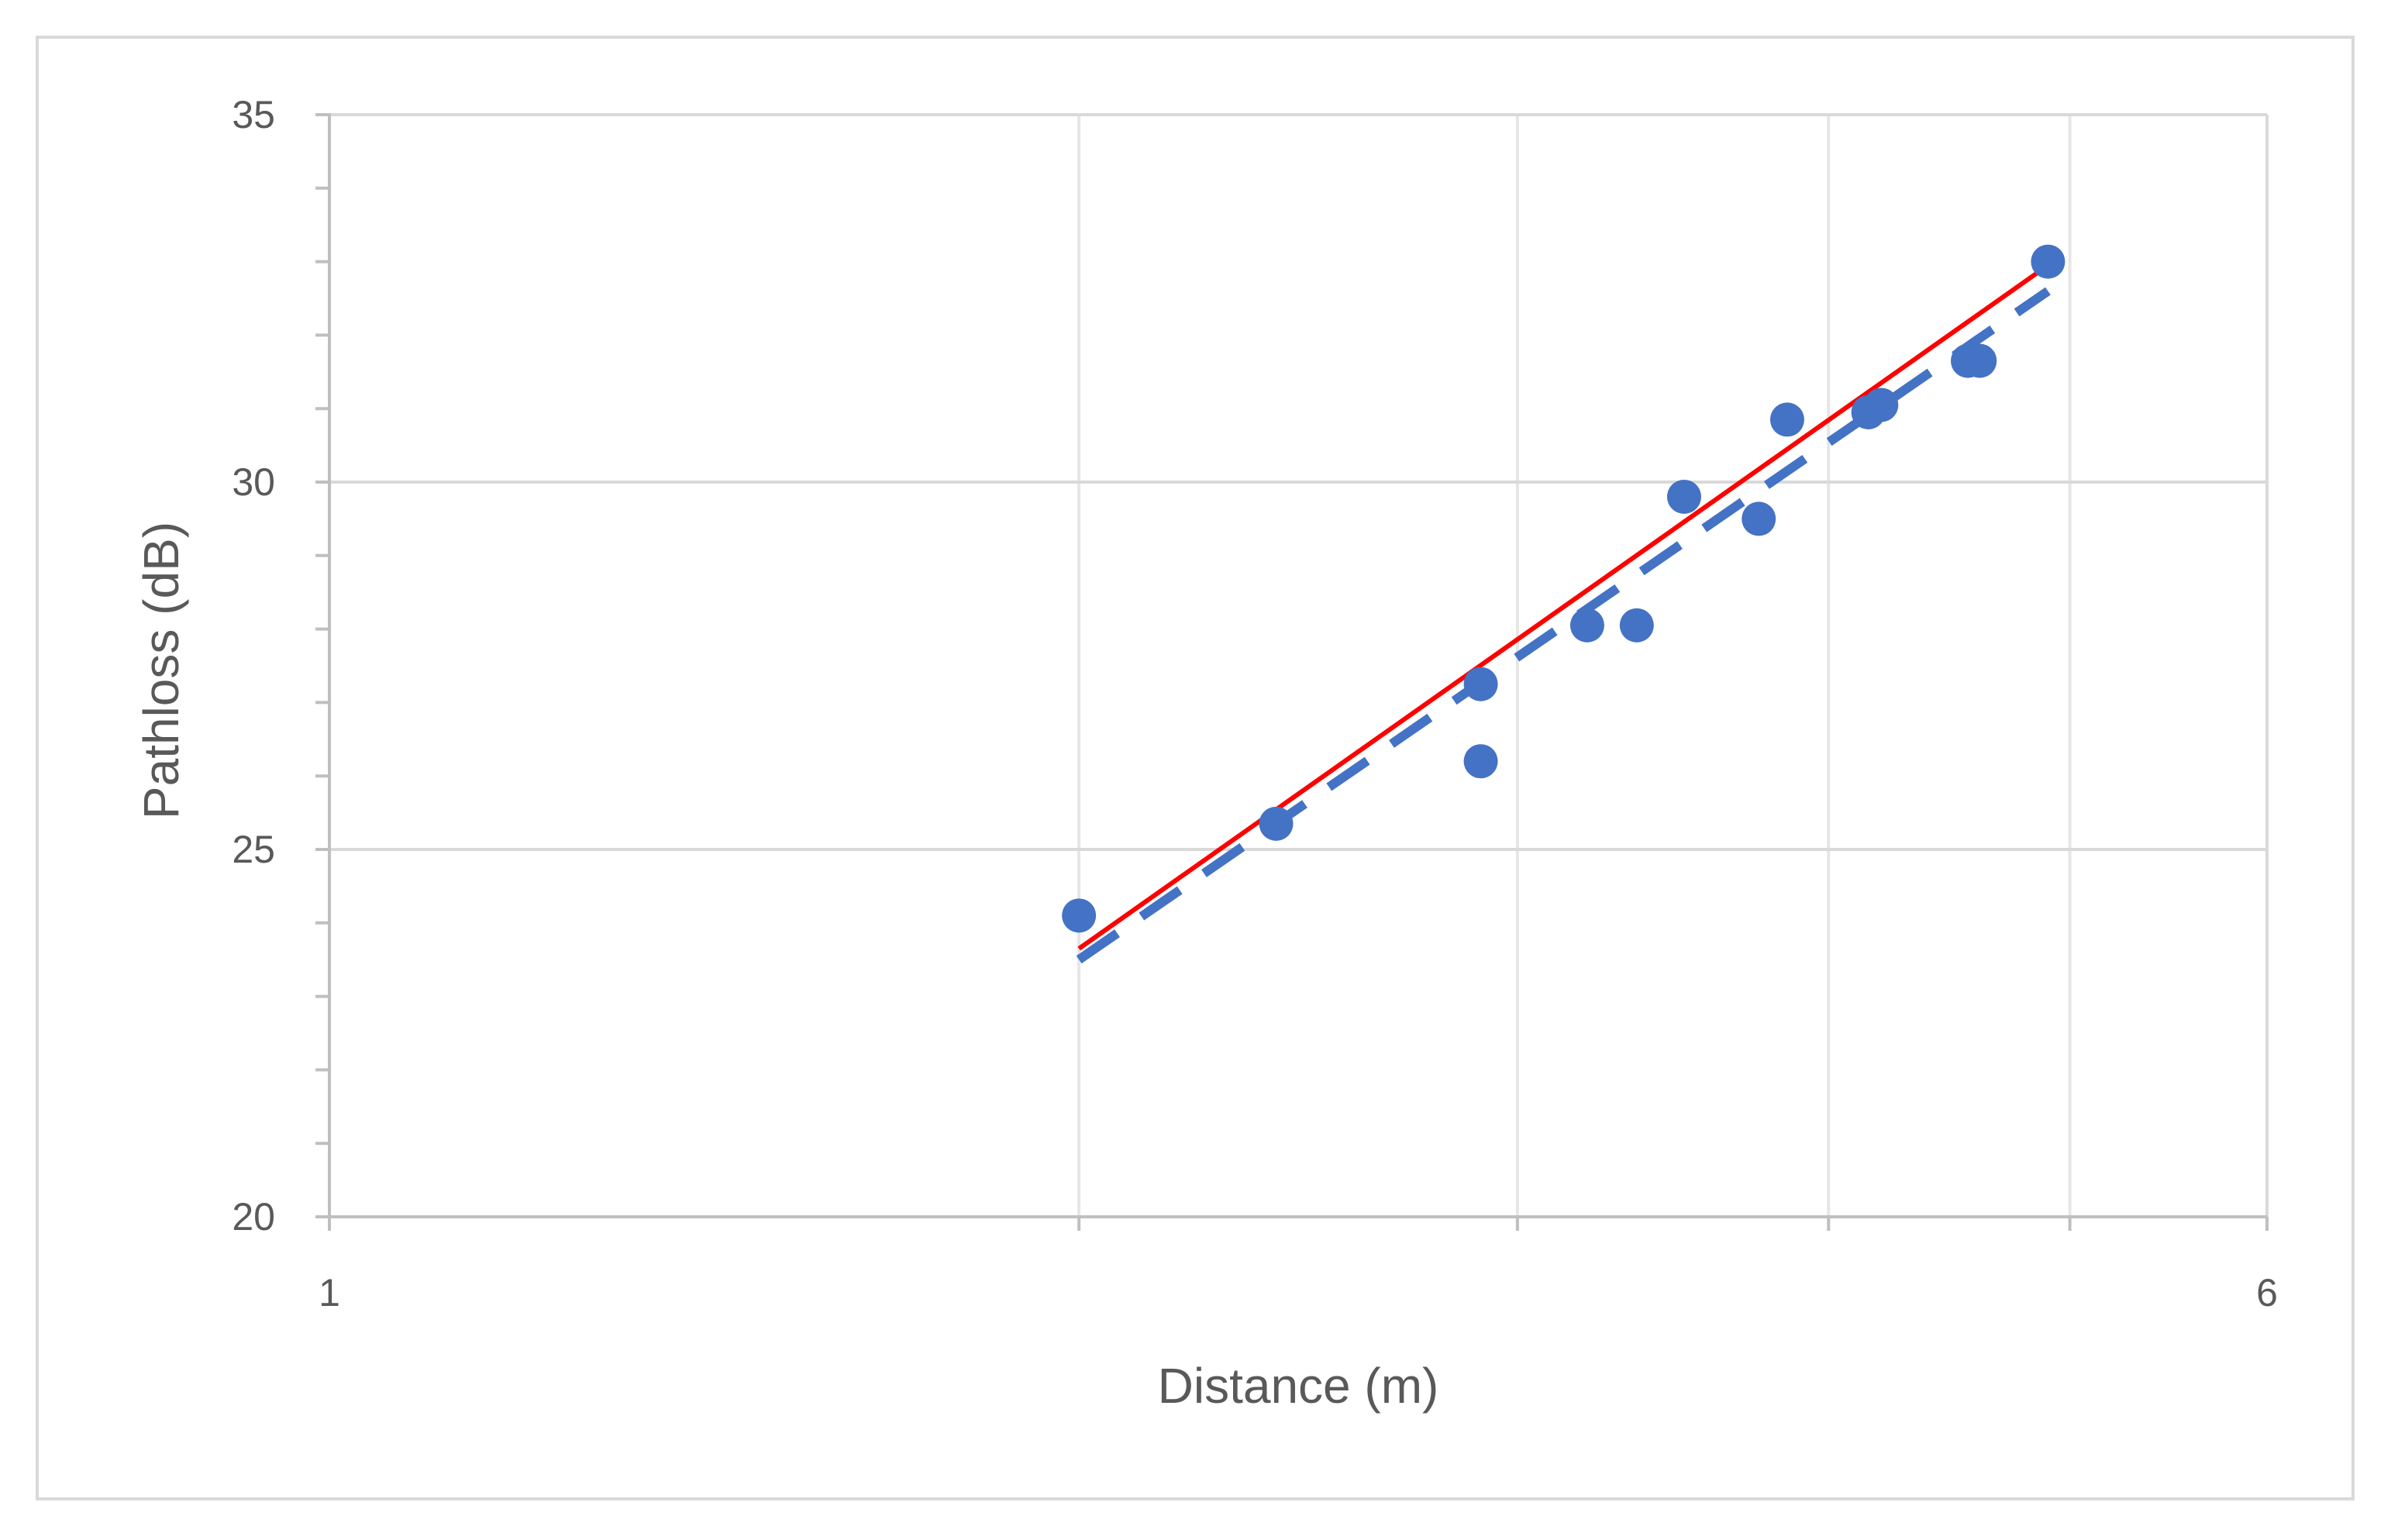  Describe the element at coordinates (253, 849) in the screenshot. I see `y-tick-label: 25` at that location.